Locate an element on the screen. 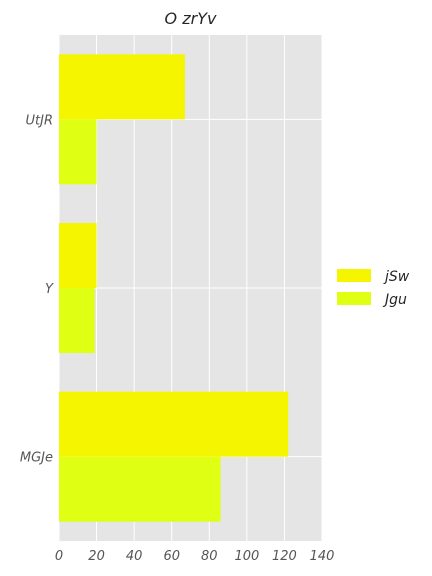 The width and height of the screenshot is (432, 576). x-tick-label: 60 is located at coordinates (171, 556).